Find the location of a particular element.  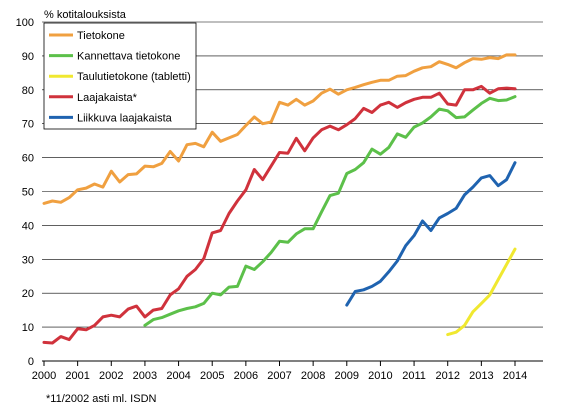

x-tick-label: 2004 is located at coordinates (178, 376).